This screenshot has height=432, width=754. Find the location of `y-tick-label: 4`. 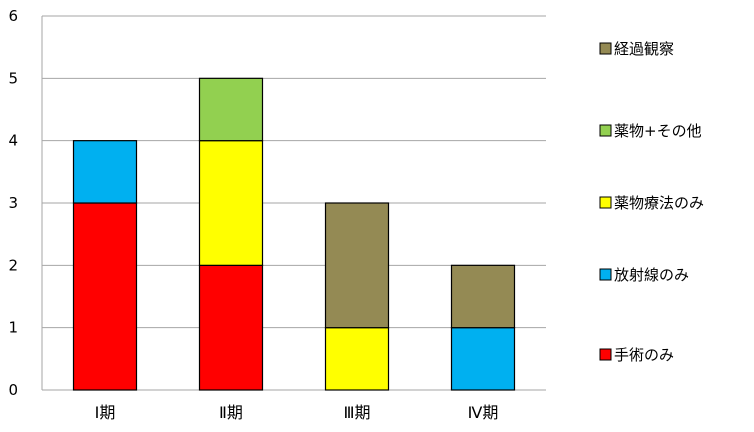

y-tick-label: 4 is located at coordinates (13, 141).